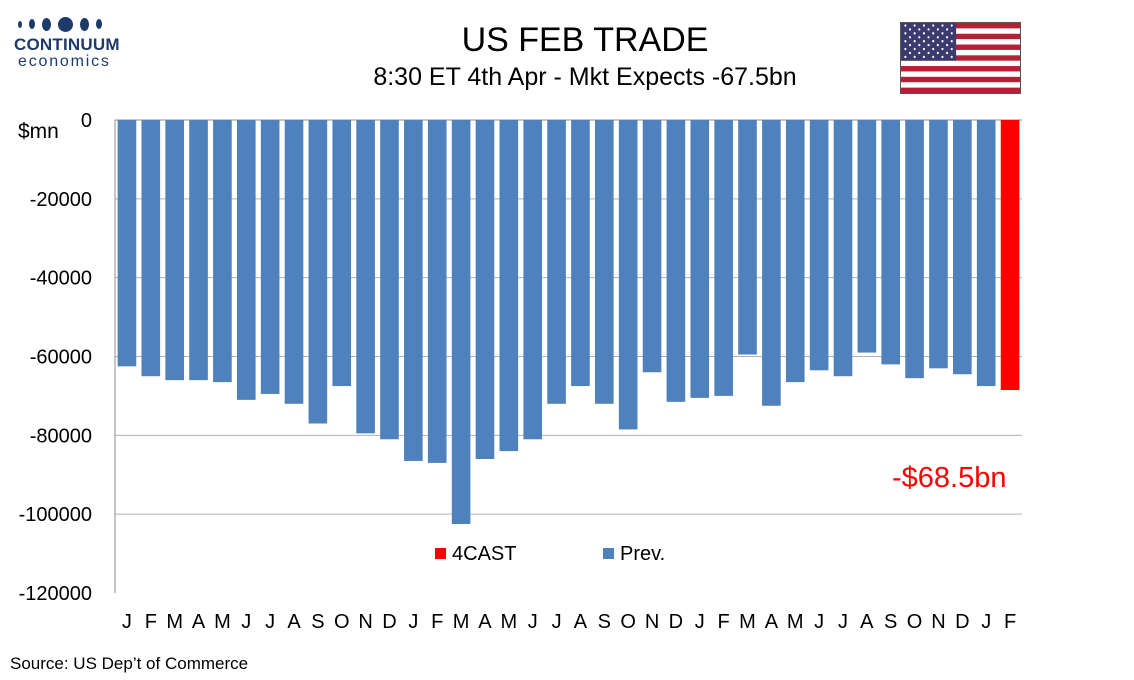 Image resolution: width=1134 pixels, height=680 pixels. Describe the element at coordinates (74, 24) in the screenshot. I see `logo-dots` at that location.